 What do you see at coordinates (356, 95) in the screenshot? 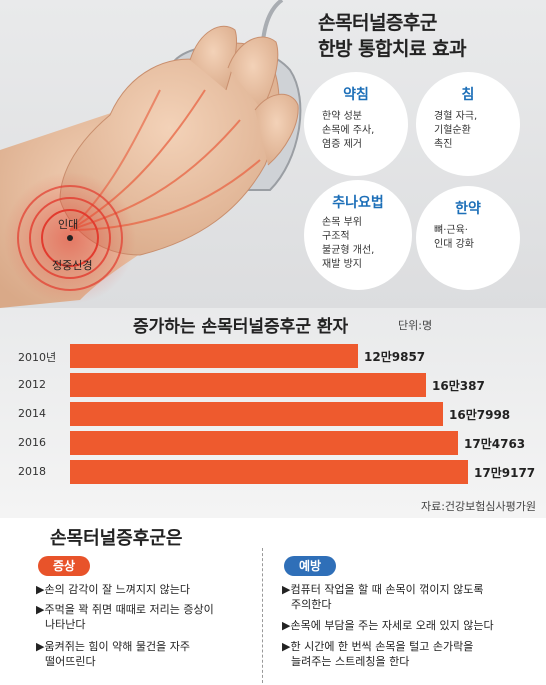
I see `treatment-title: 약침` at bounding box center [356, 95].